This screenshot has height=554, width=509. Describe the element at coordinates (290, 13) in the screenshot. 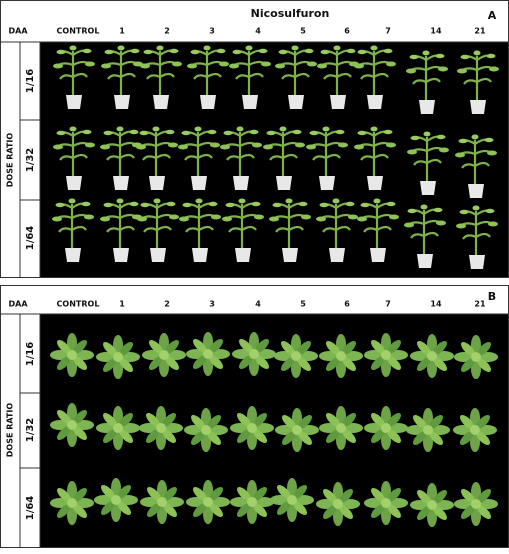

I see `title: Nicosulfuron` at that location.